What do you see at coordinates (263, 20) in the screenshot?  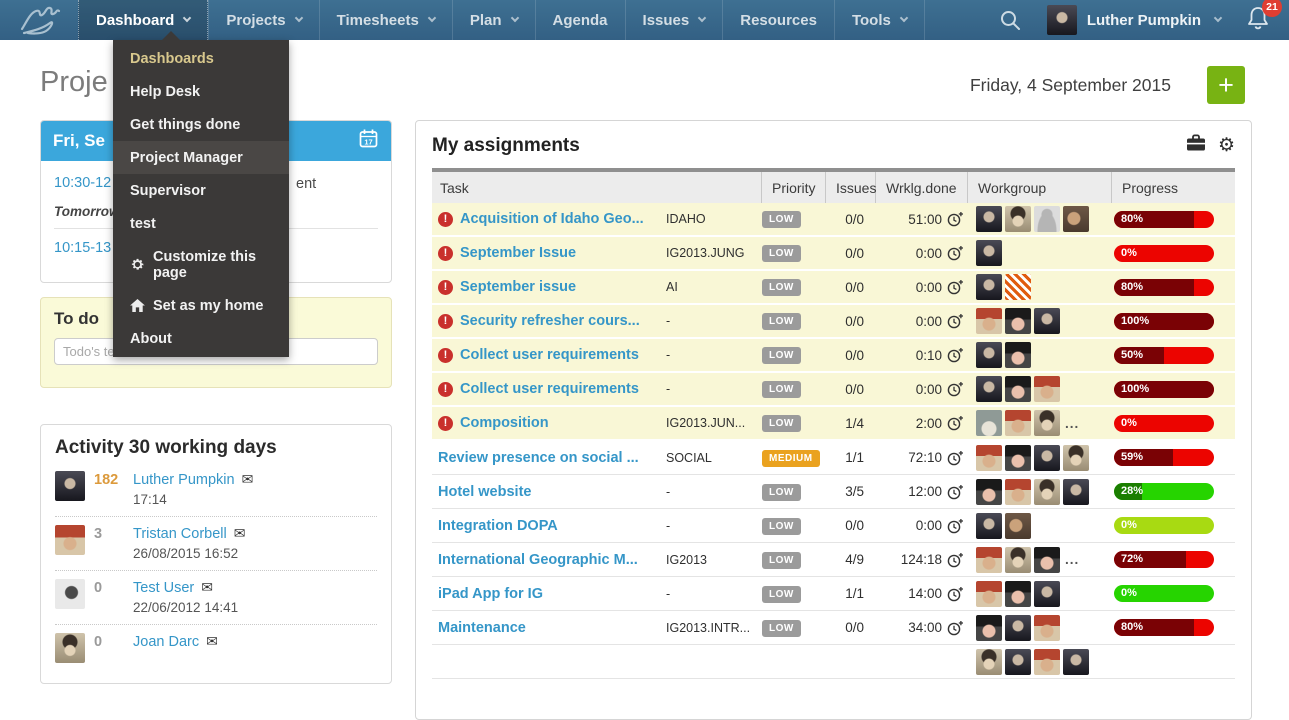 I see `nav-item-projects: Projects` at bounding box center [263, 20].